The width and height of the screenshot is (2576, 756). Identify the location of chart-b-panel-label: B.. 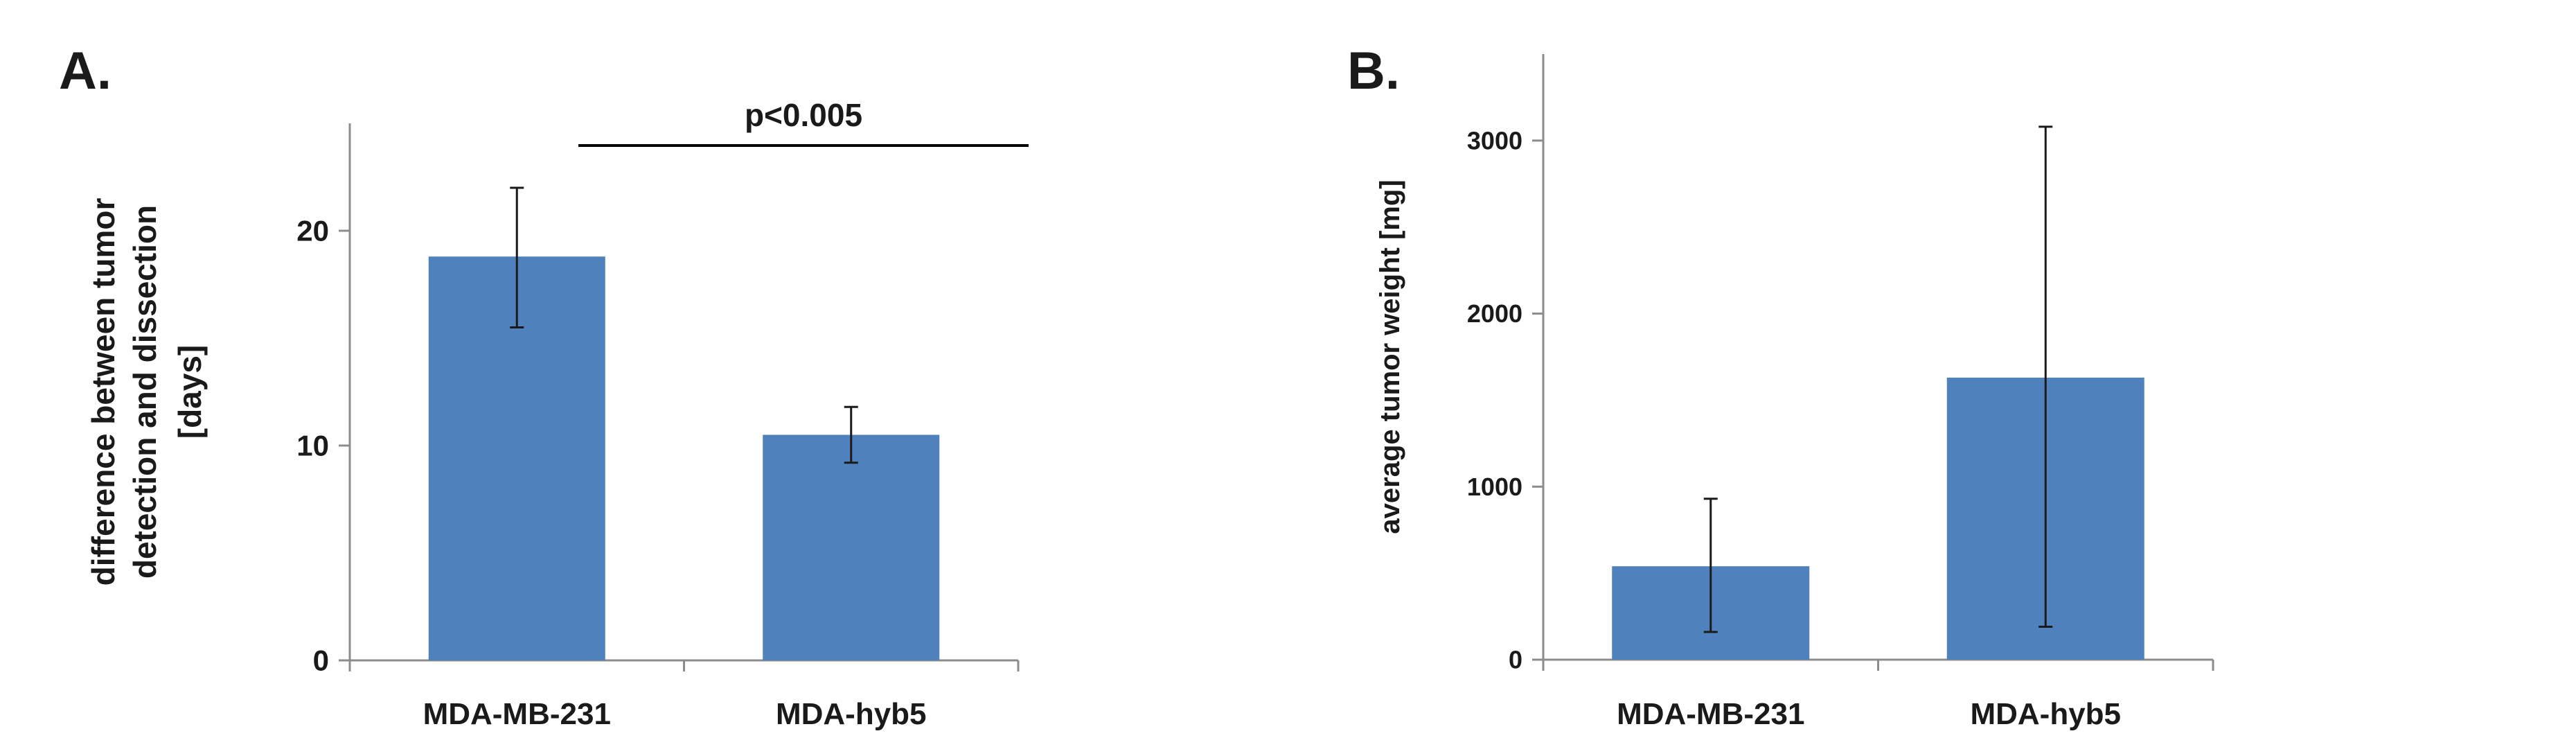
(1373, 71).